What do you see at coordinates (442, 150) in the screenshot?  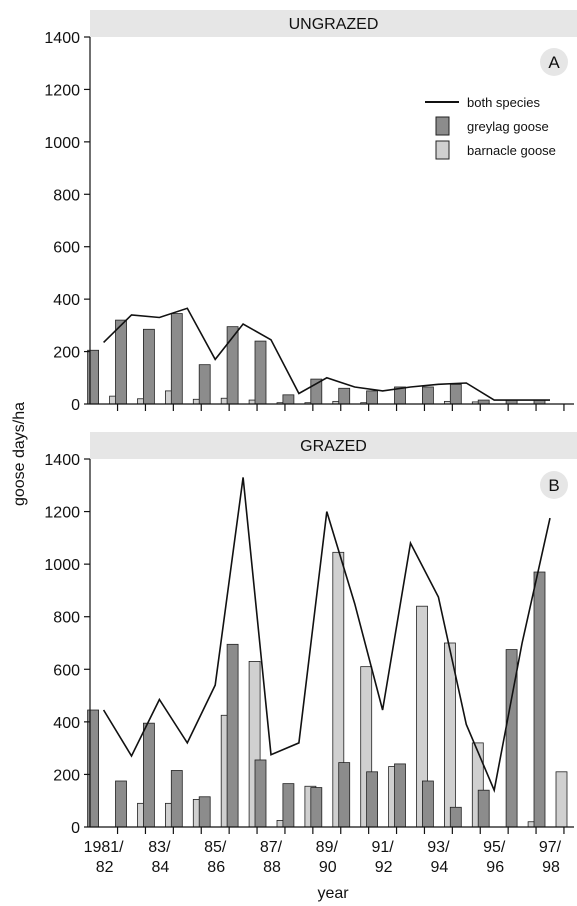 I see `legend-barnacle-swatch` at bounding box center [442, 150].